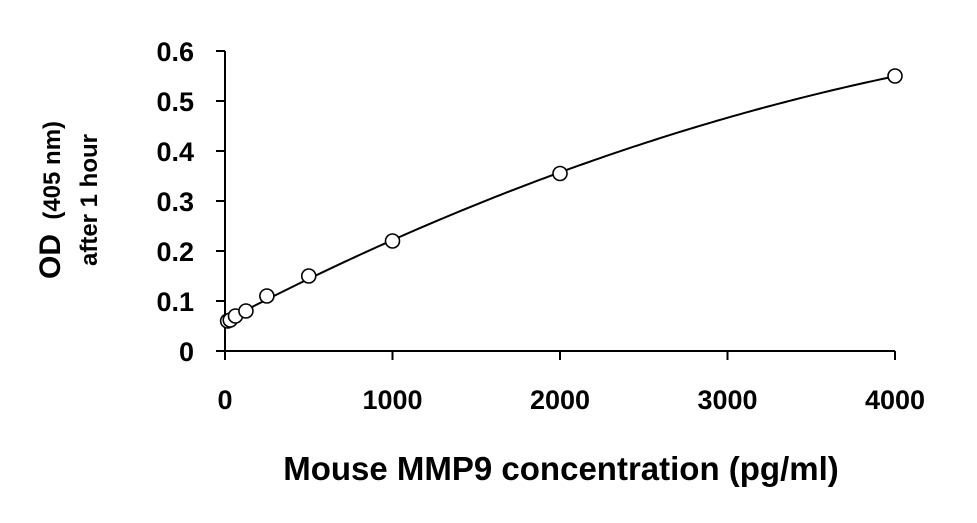 The image size is (977, 523). What do you see at coordinates (186, 352) in the screenshot?
I see `y-tick-label: 0` at bounding box center [186, 352].